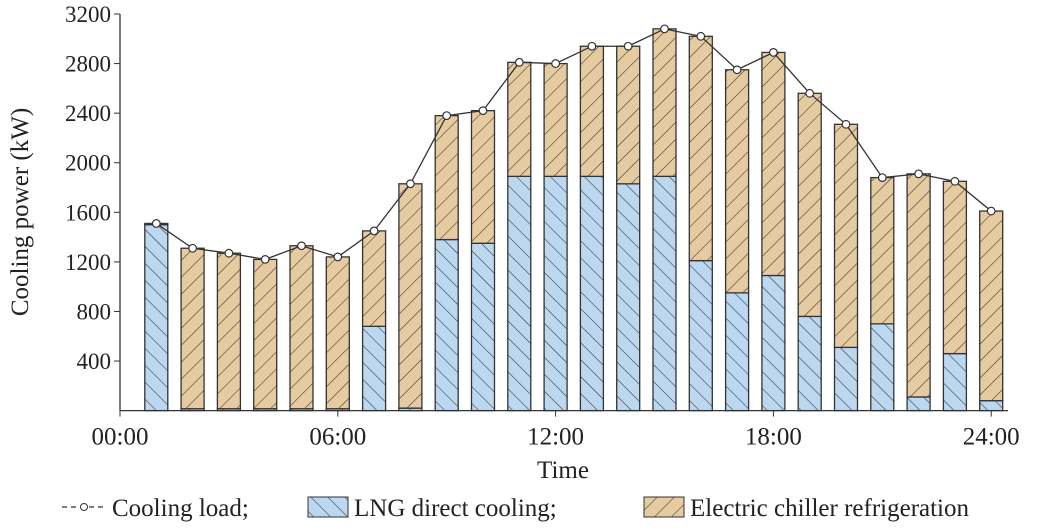  I want to click on bar-electric-h13, so click(592, 111).